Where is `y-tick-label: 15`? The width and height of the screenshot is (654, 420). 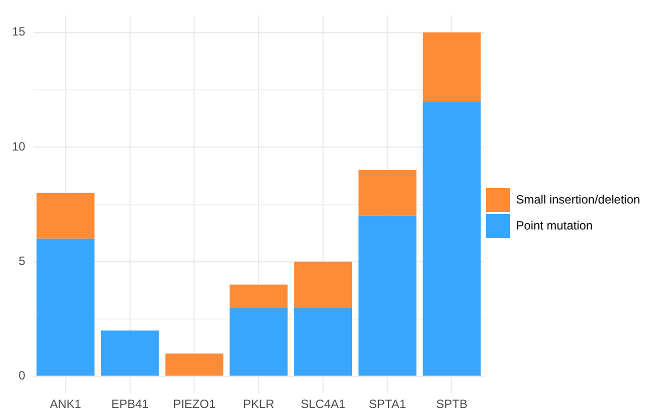
y-tick-label: 15 is located at coordinates (19, 31).